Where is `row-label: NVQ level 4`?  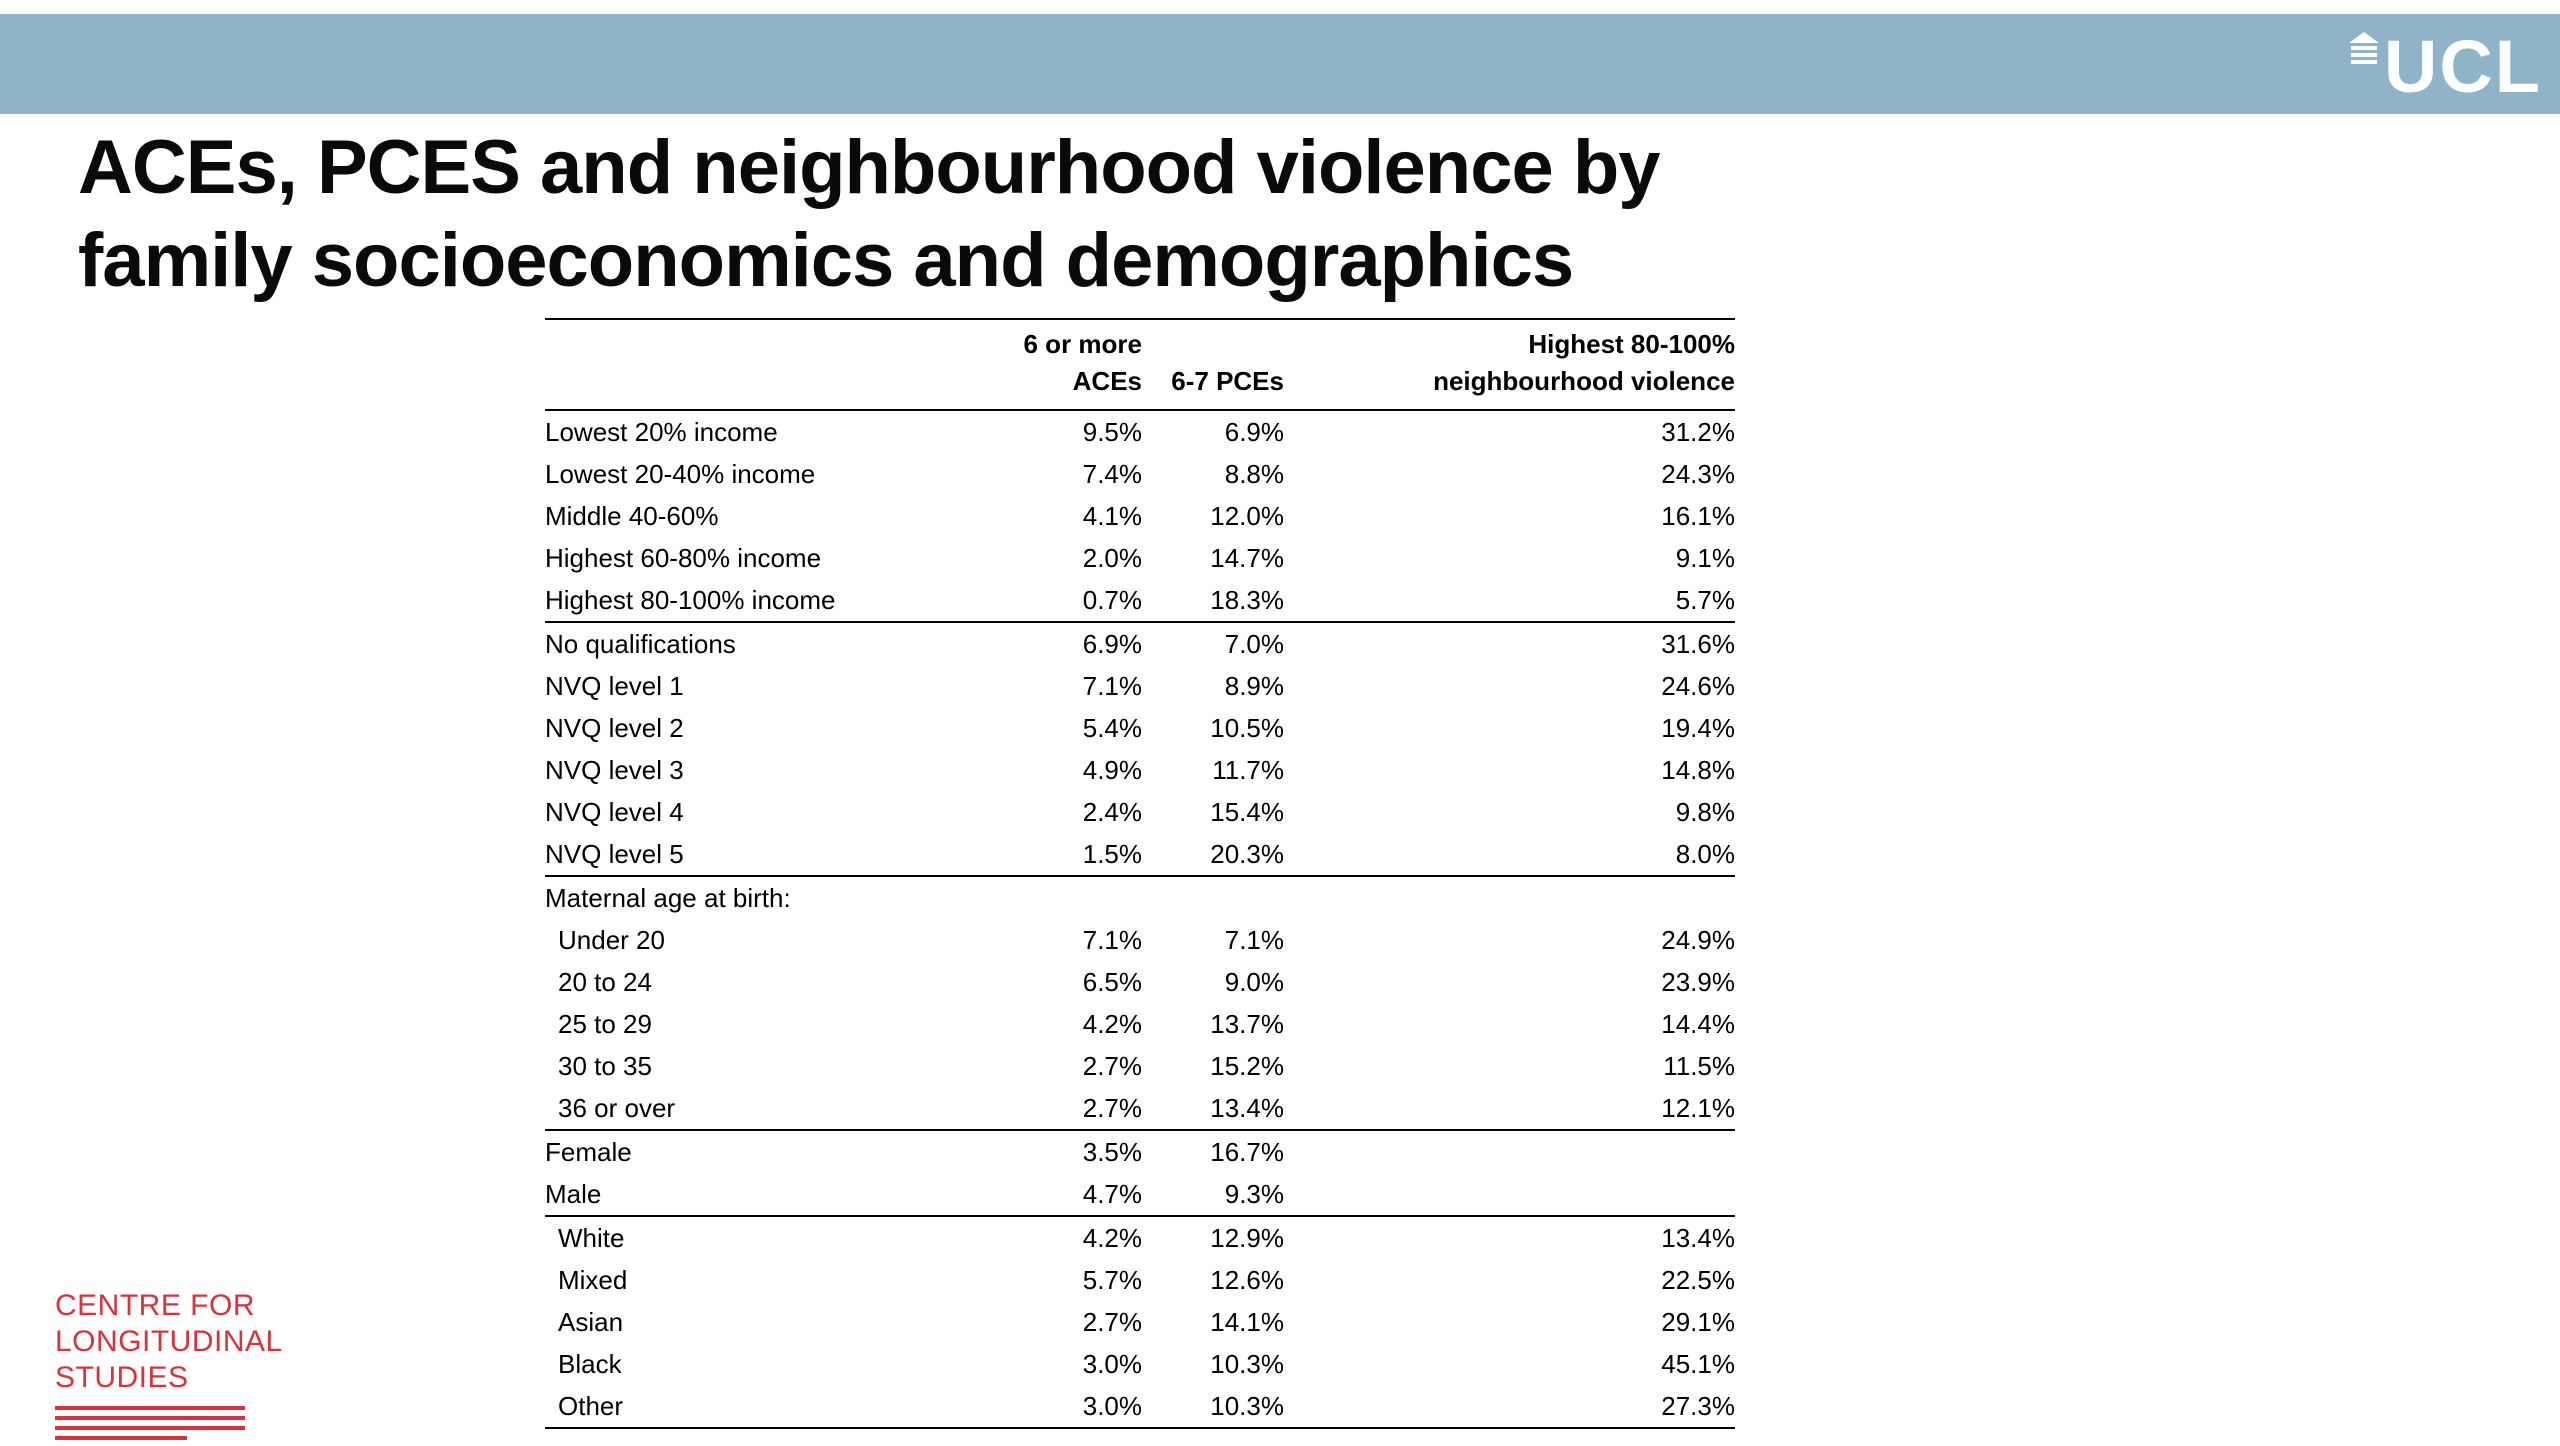 row-label: NVQ level 4 is located at coordinates (614, 811).